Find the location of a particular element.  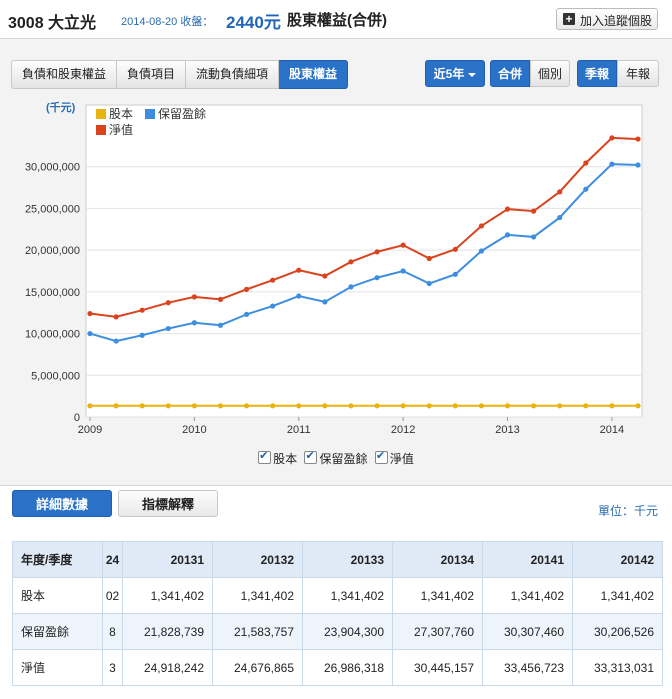

toggle-capital-label: 股本 is located at coordinates (285, 459).